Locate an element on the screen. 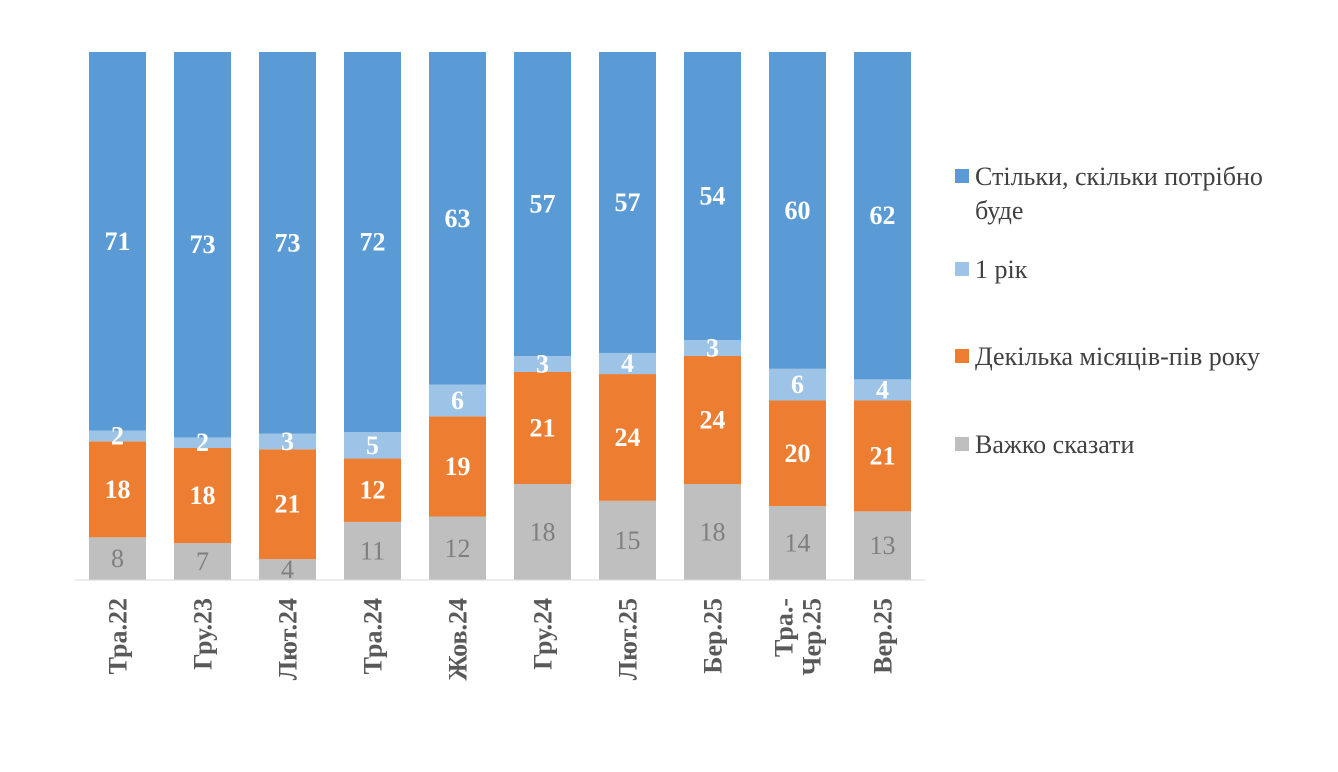 The width and height of the screenshot is (1338, 772). legend-label-hard-to-say: Важко сказати is located at coordinates (1055, 444).